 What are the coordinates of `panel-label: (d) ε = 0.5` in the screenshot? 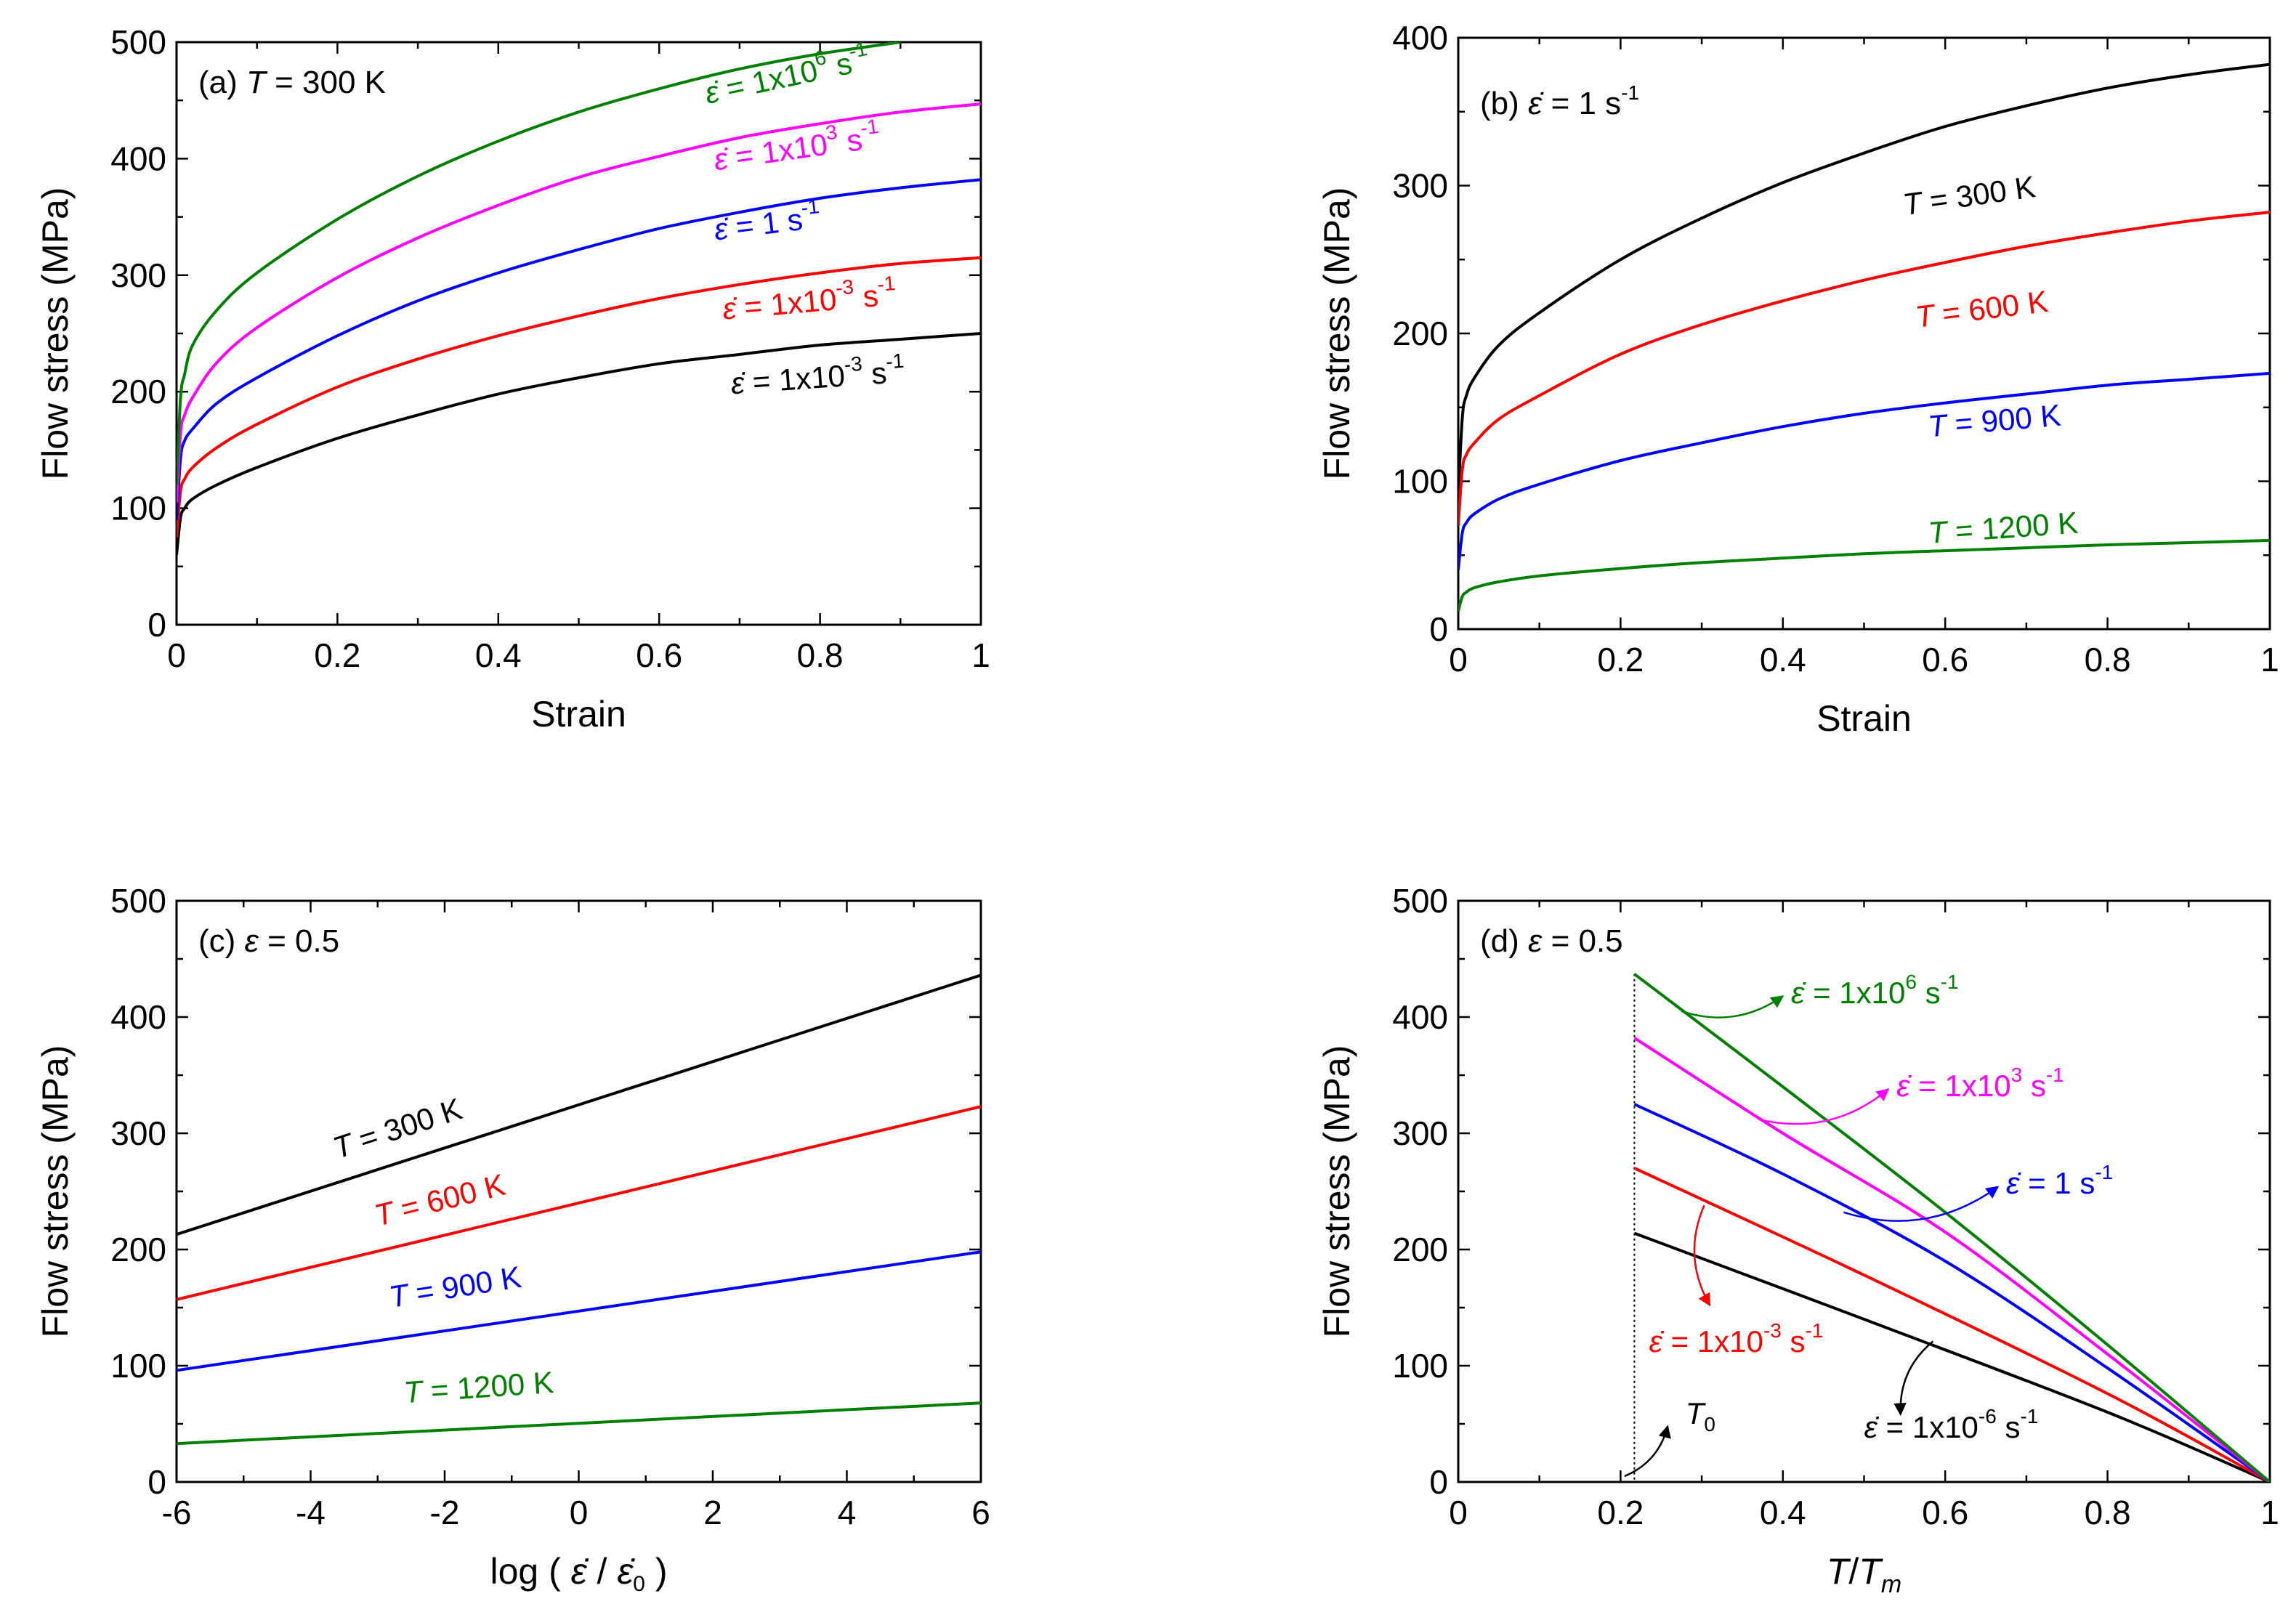 It's located at (1551, 941).